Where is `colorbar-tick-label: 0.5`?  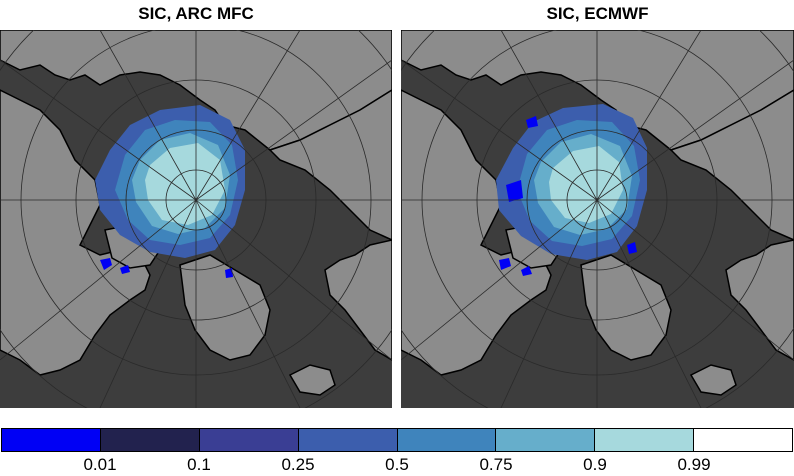 colorbar-tick-label: 0.5 is located at coordinates (397, 464).